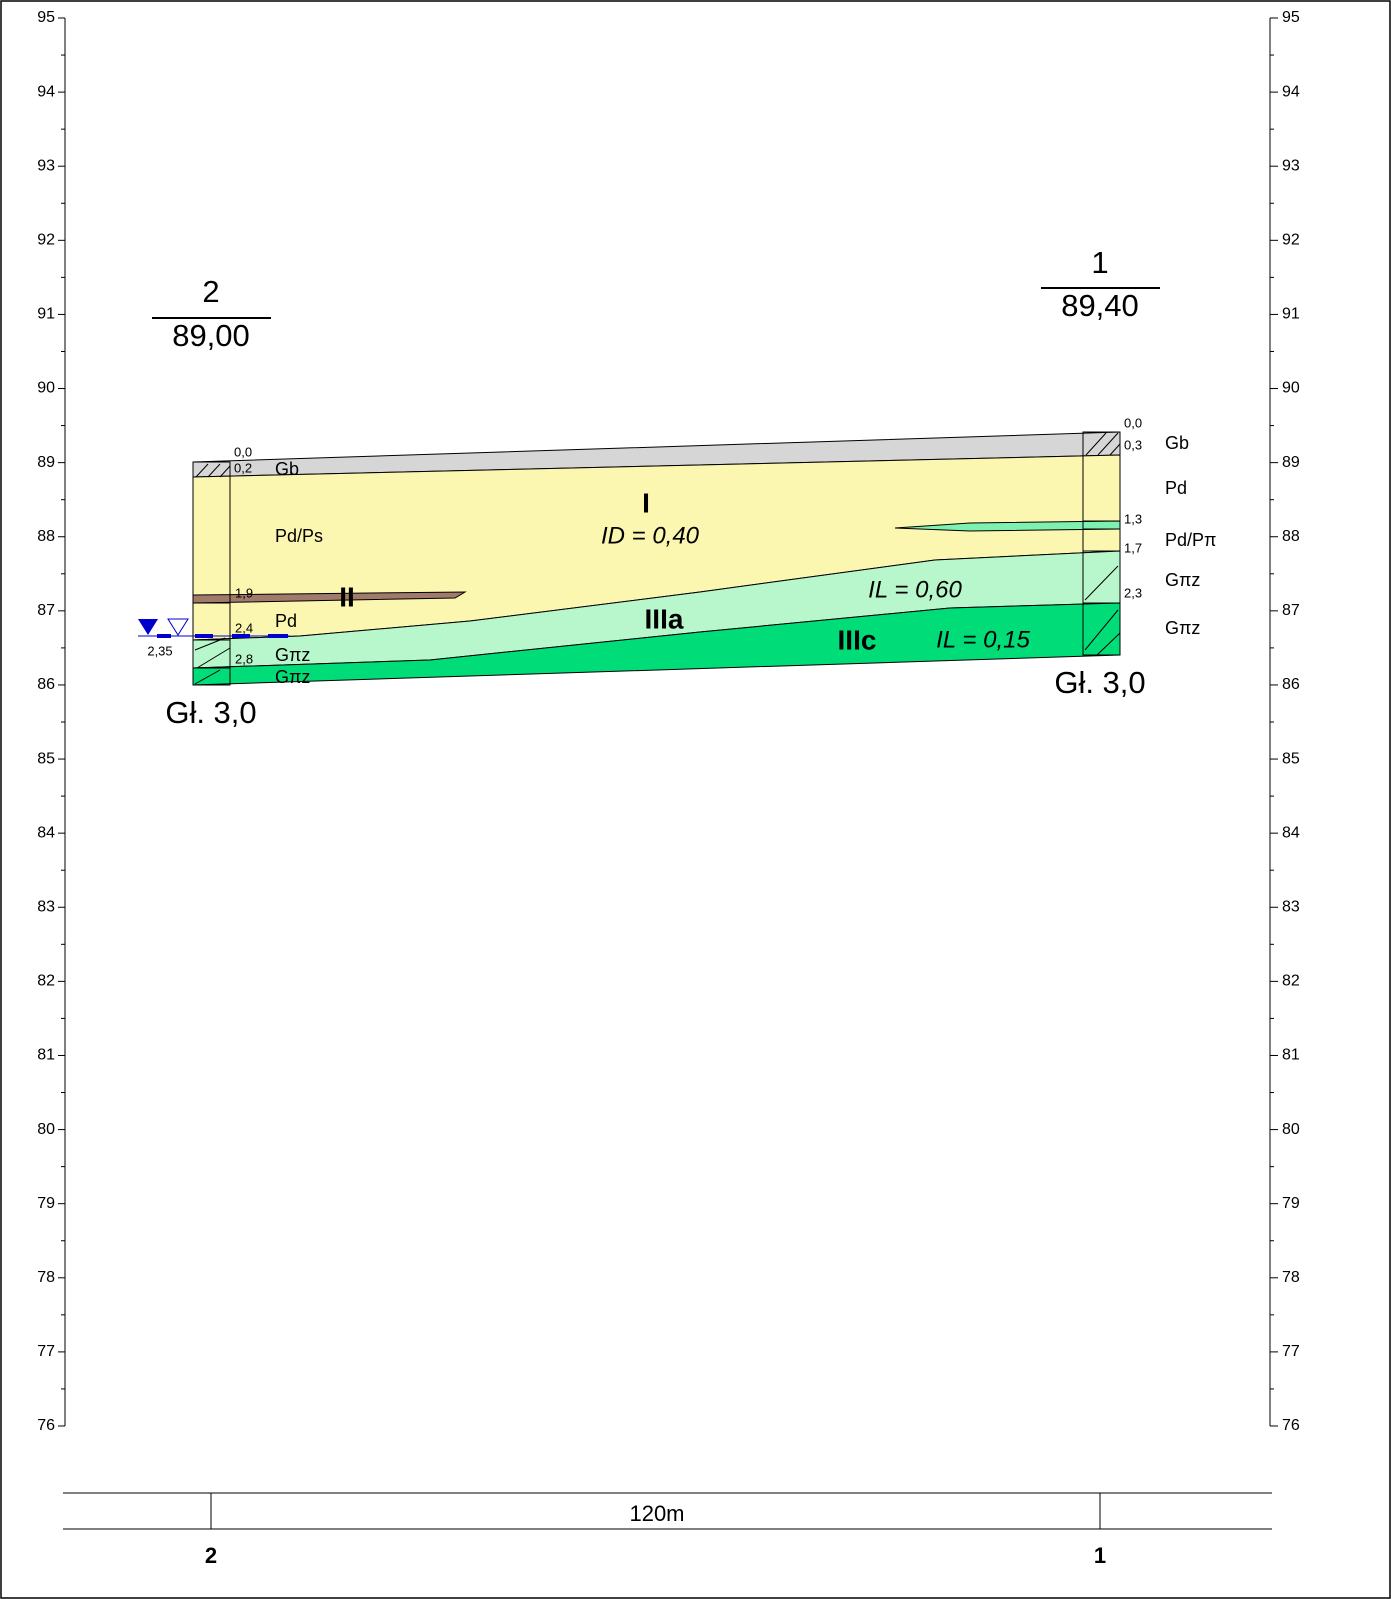 The image size is (1391, 1599). Describe the element at coordinates (656, 644) in the screenshot. I see `clay-iiic` at that location.